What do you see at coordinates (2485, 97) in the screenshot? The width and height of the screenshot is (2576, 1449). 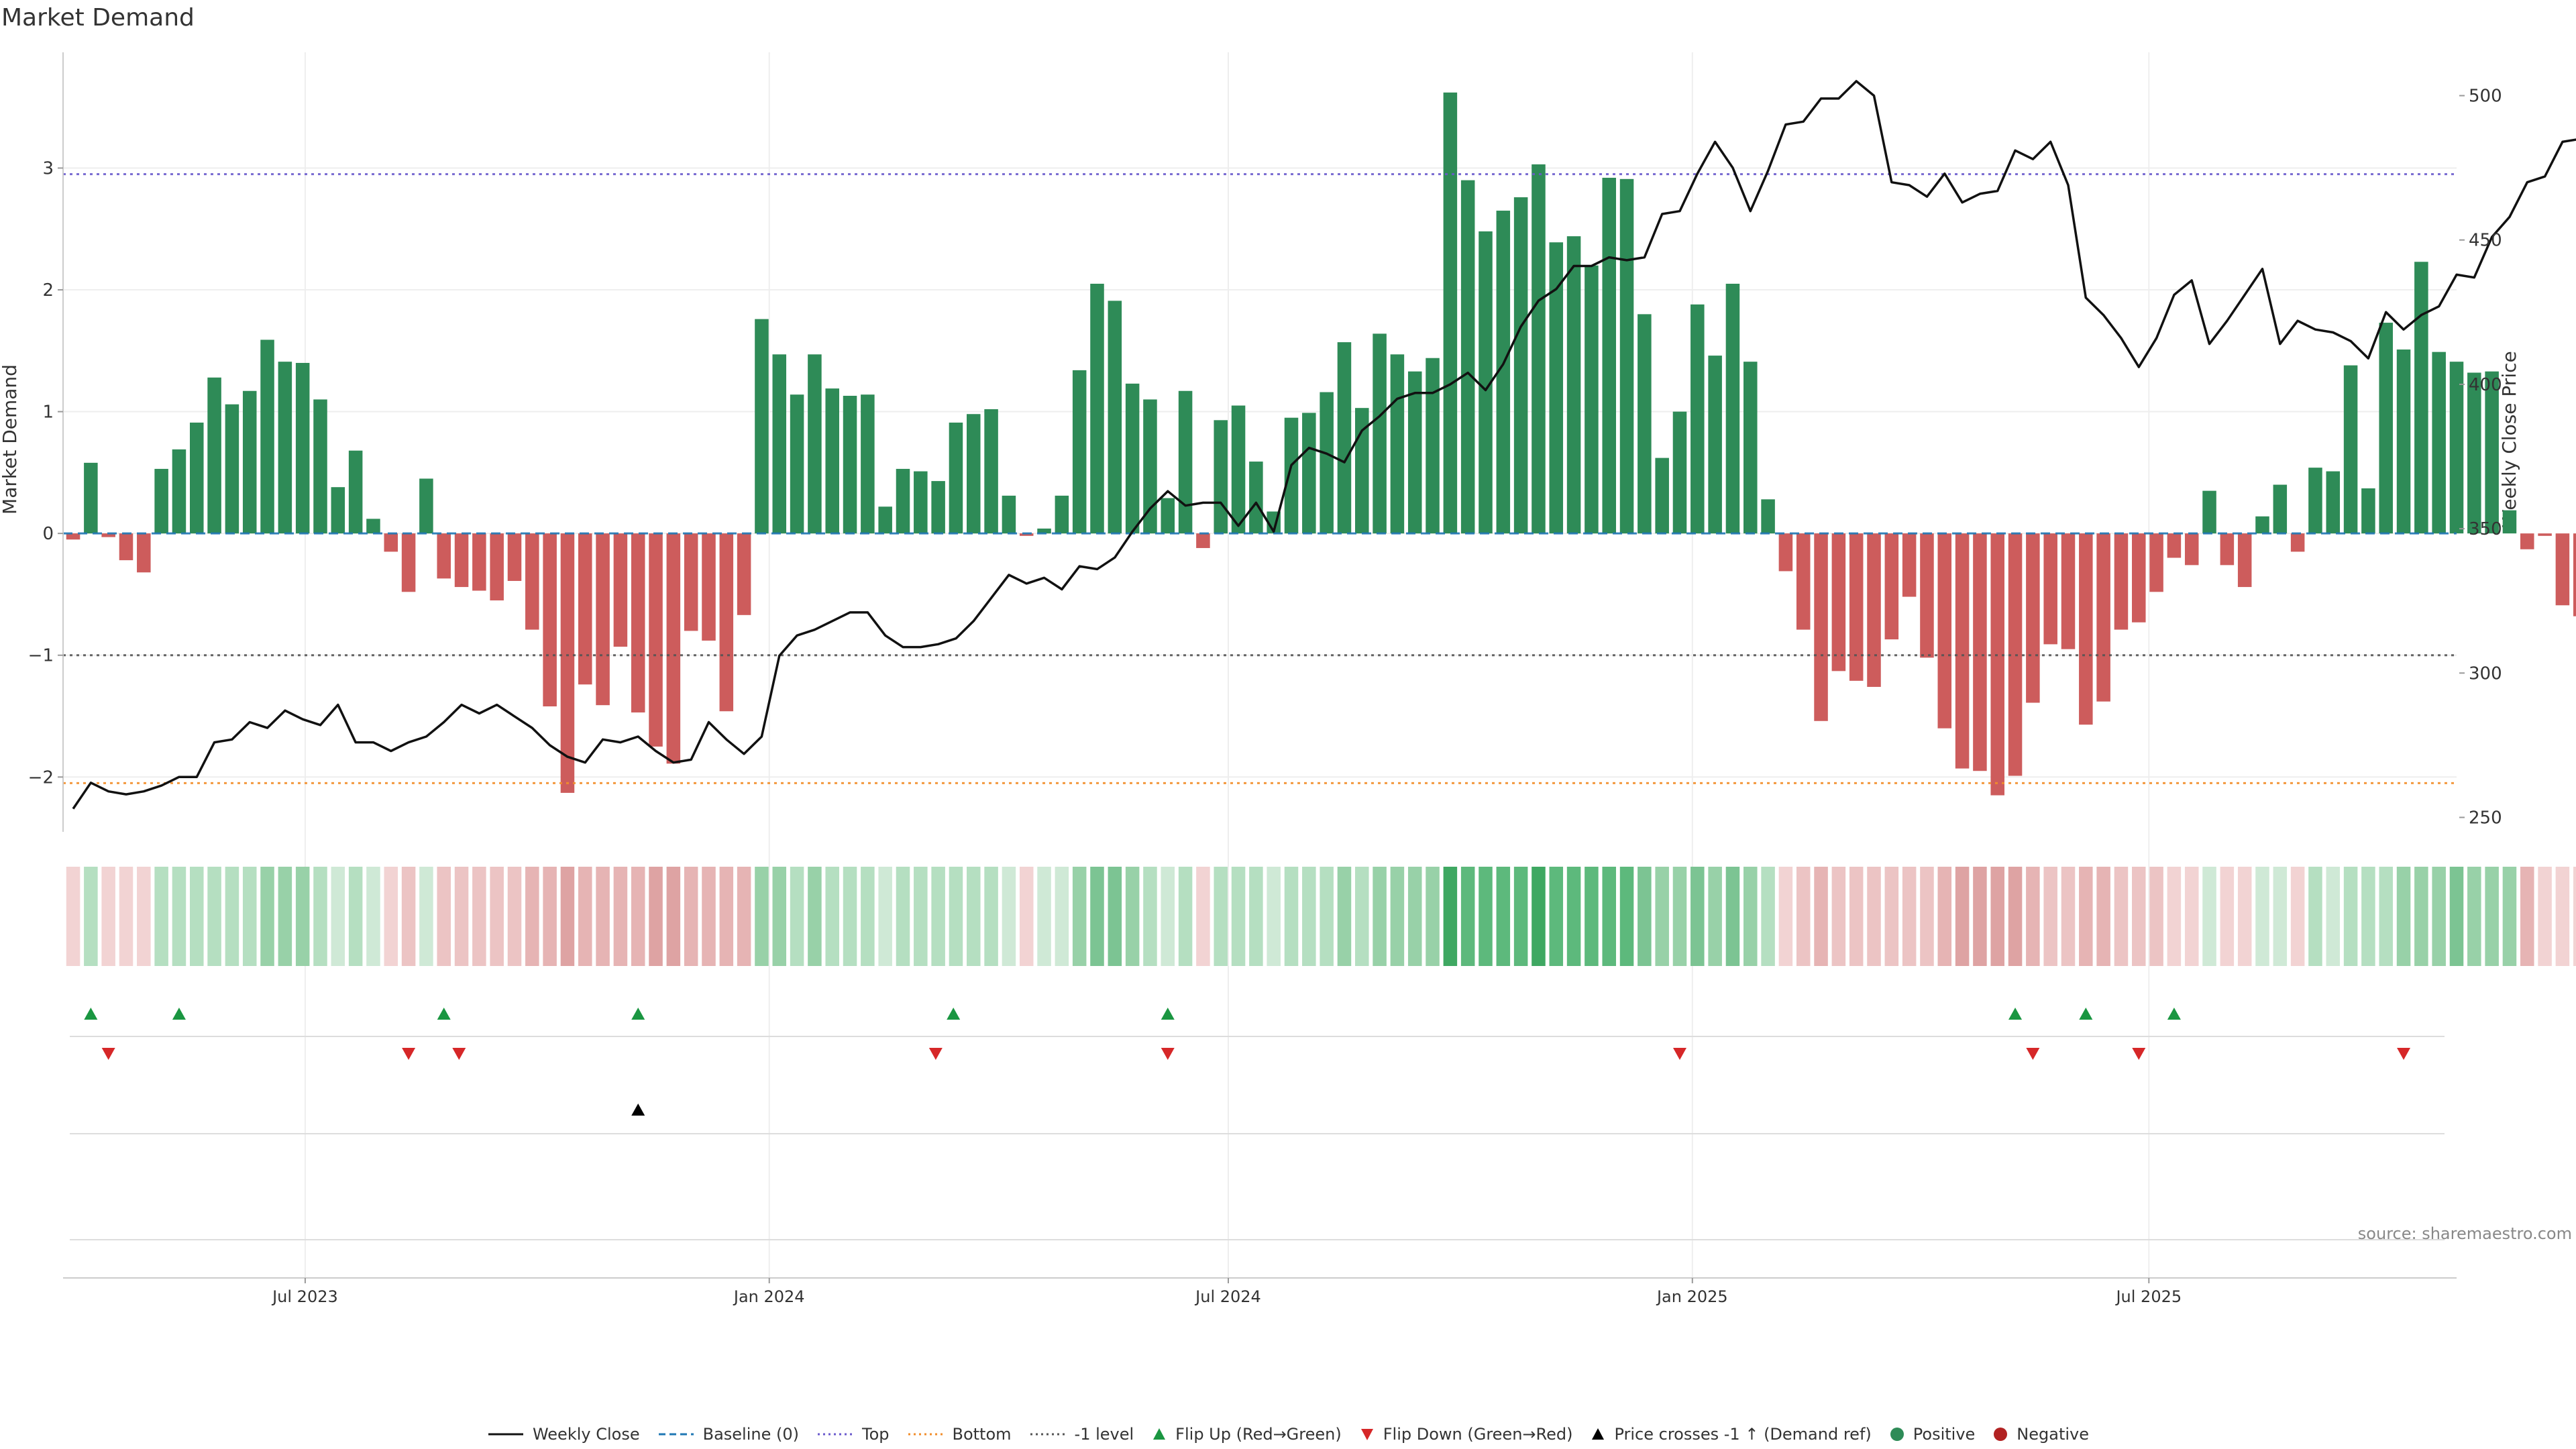 I see `y2-tick-label: 500` at bounding box center [2485, 97].